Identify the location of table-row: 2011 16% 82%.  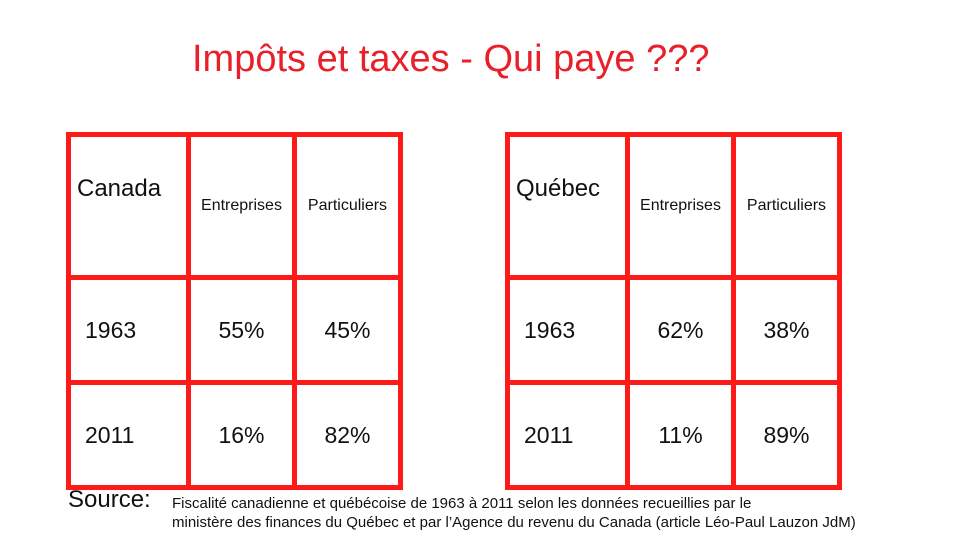
(234, 435).